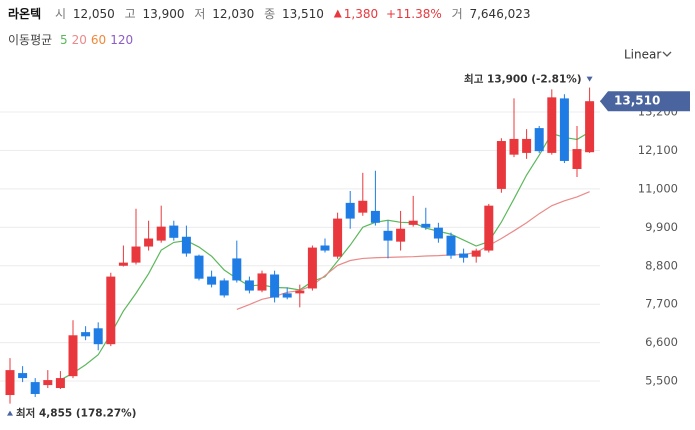  I want to click on field-label: 시, so click(60, 14).